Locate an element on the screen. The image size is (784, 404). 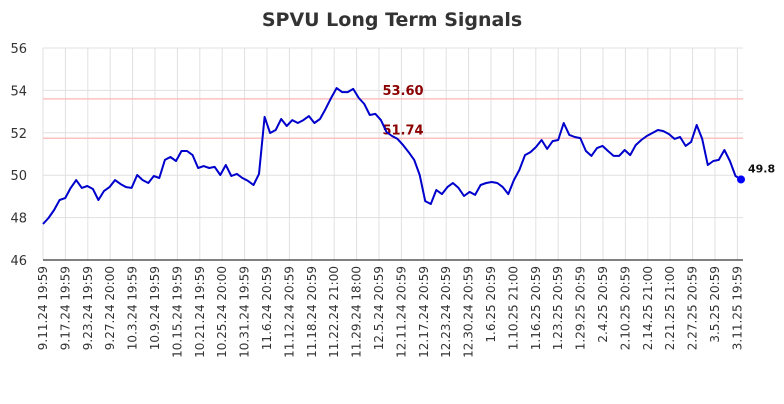
y-tick-label: 56 is located at coordinates (18, 49).